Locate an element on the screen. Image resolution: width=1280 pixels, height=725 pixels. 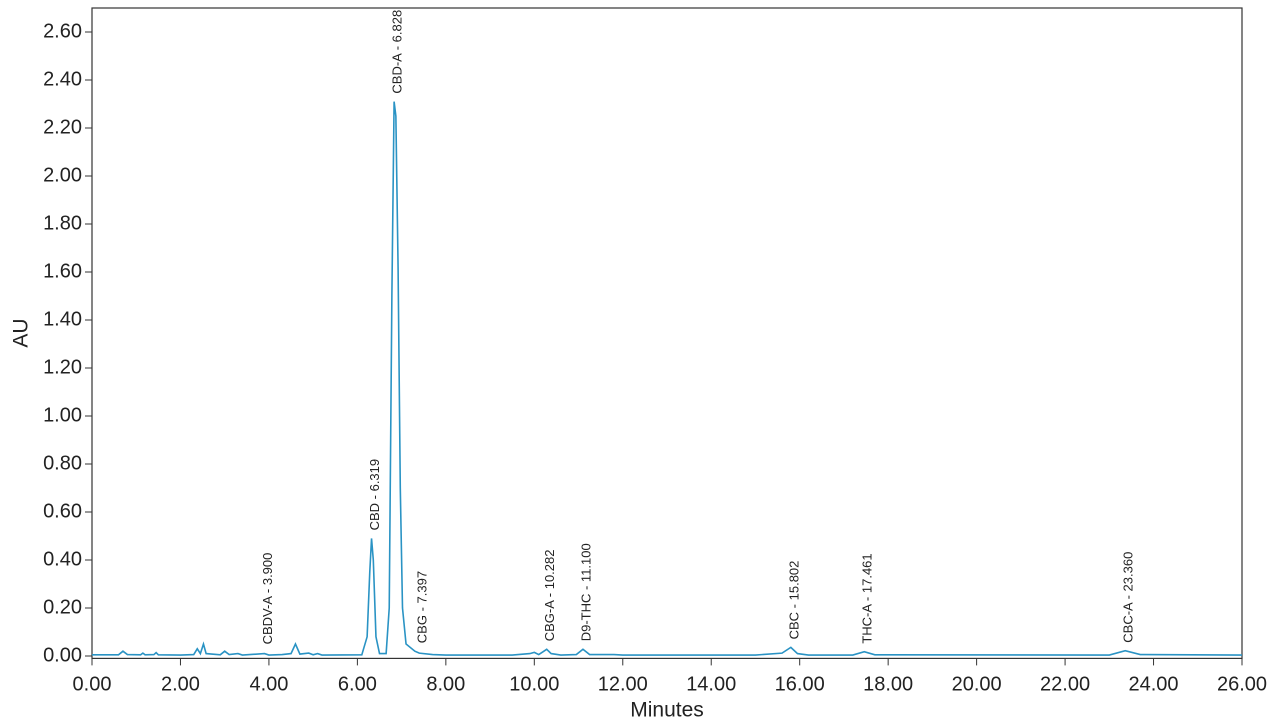
x-tick-label: 6.00 is located at coordinates (357, 685).